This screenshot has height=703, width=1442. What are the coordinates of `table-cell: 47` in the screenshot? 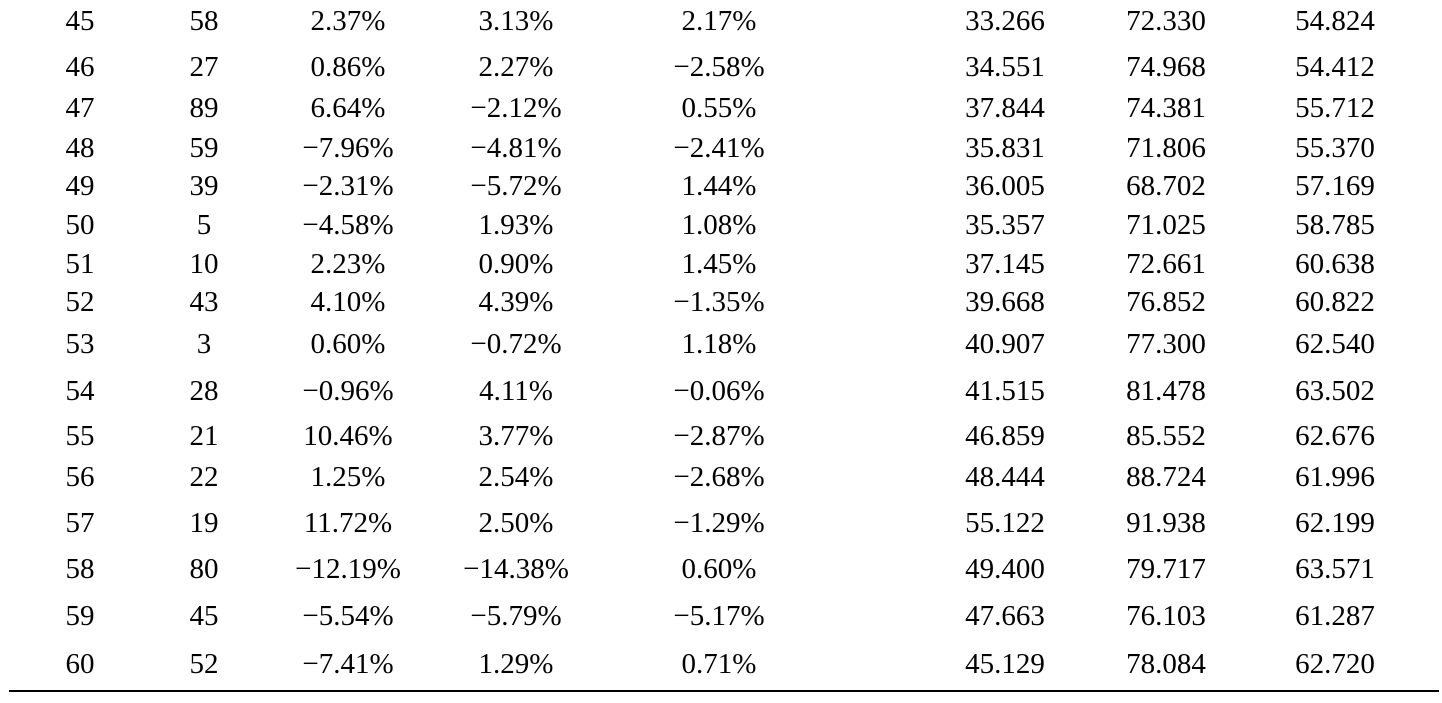 It's located at (80, 108).